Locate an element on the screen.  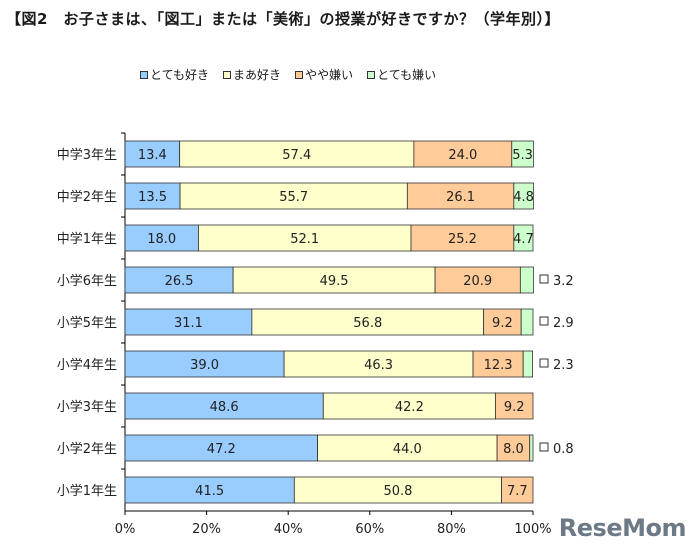
legend-label-3: とても嫌い is located at coordinates (407, 75).